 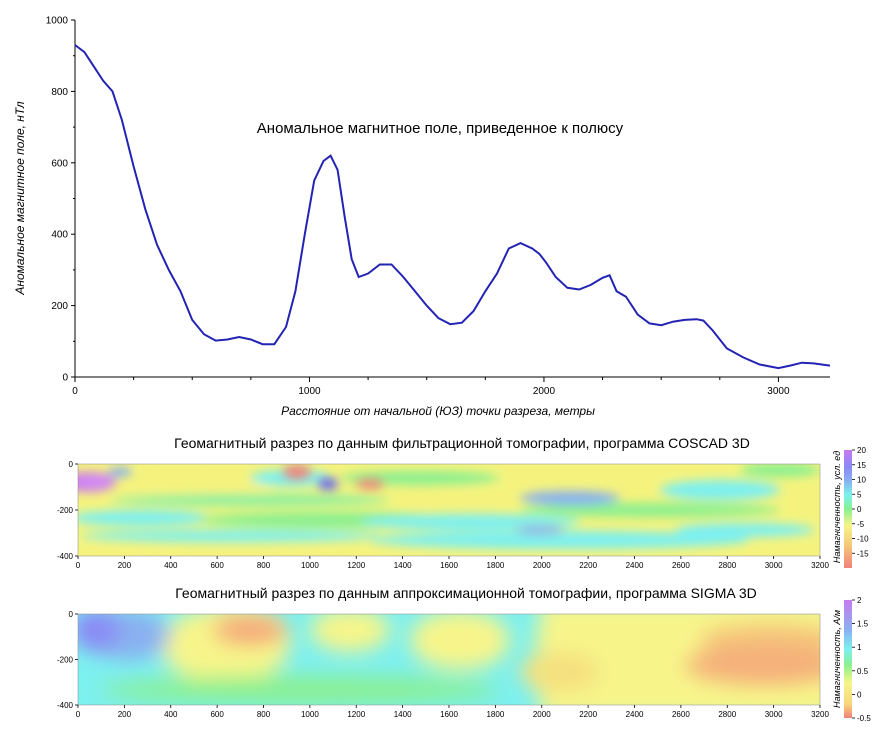 What do you see at coordinates (449, 510) in the screenshot?
I see `heatmap-coscad-field` at bounding box center [449, 510].